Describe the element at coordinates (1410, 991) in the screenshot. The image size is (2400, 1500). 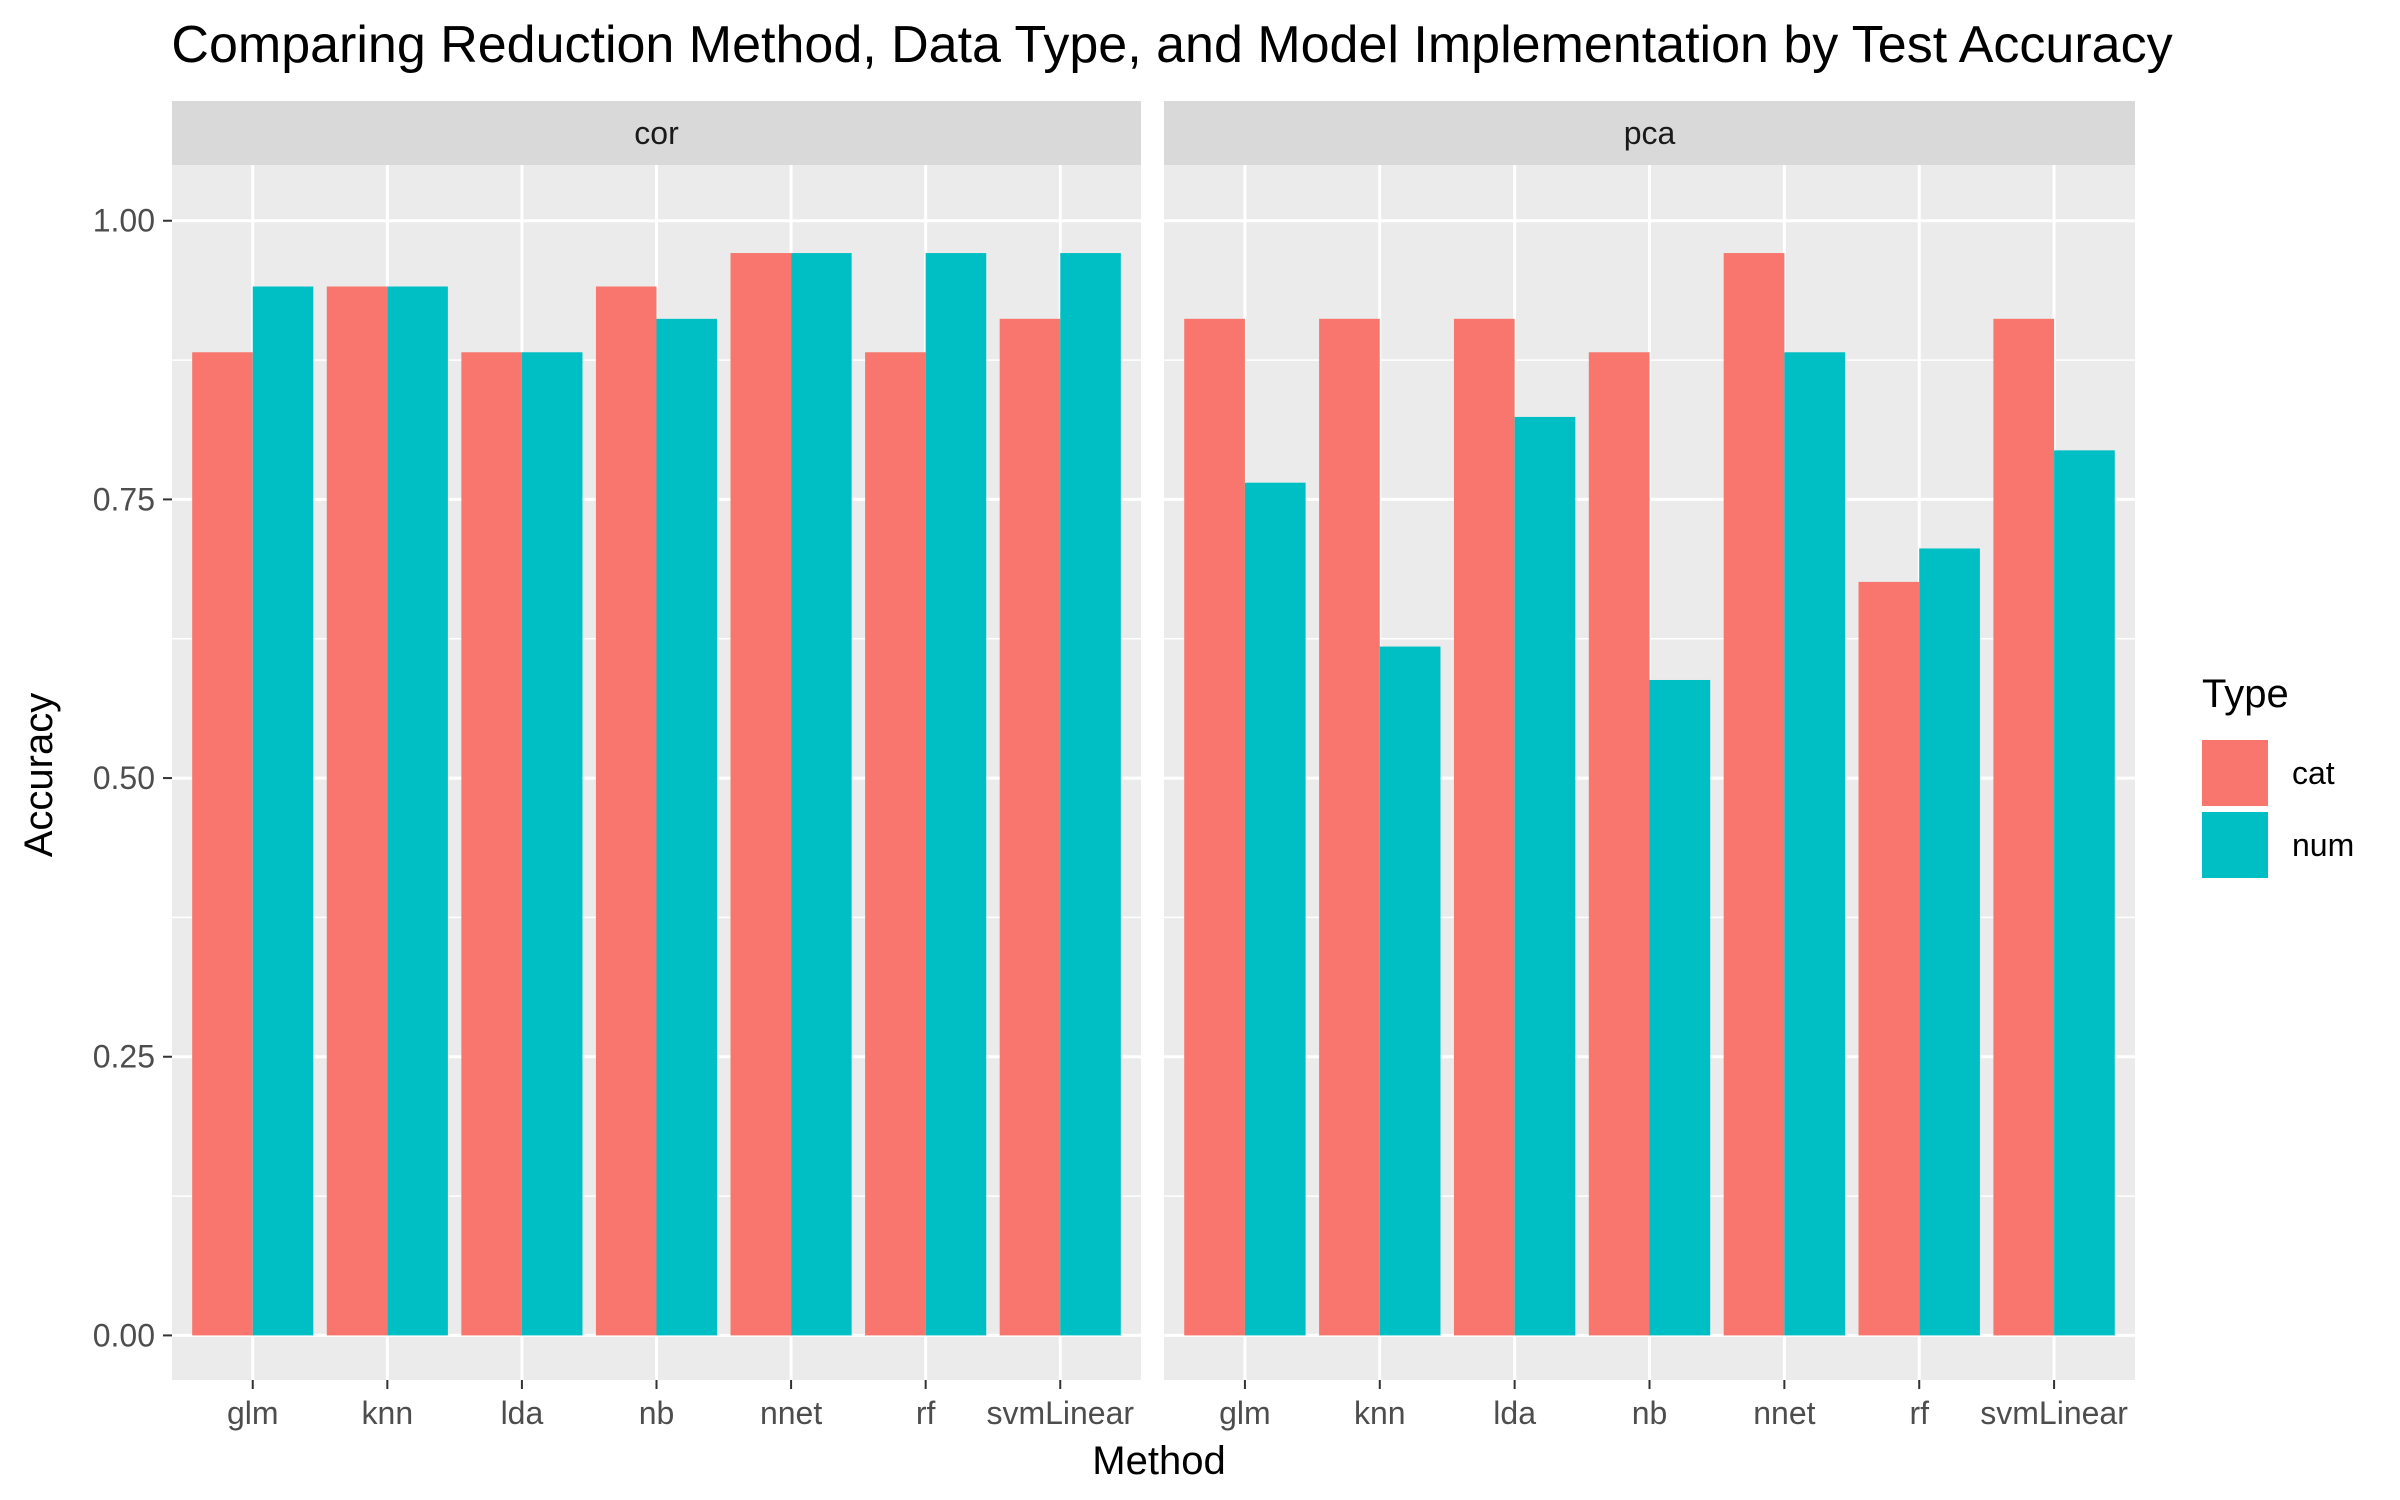
I see `bar-pca-knn-num` at that location.